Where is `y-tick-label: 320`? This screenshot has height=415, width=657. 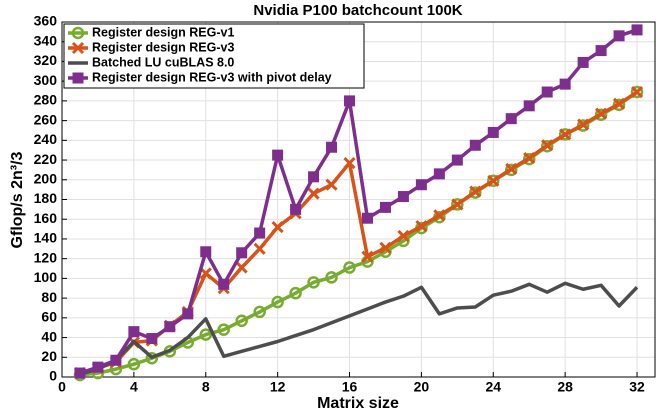
y-tick-label: 320 is located at coordinates (46, 60).